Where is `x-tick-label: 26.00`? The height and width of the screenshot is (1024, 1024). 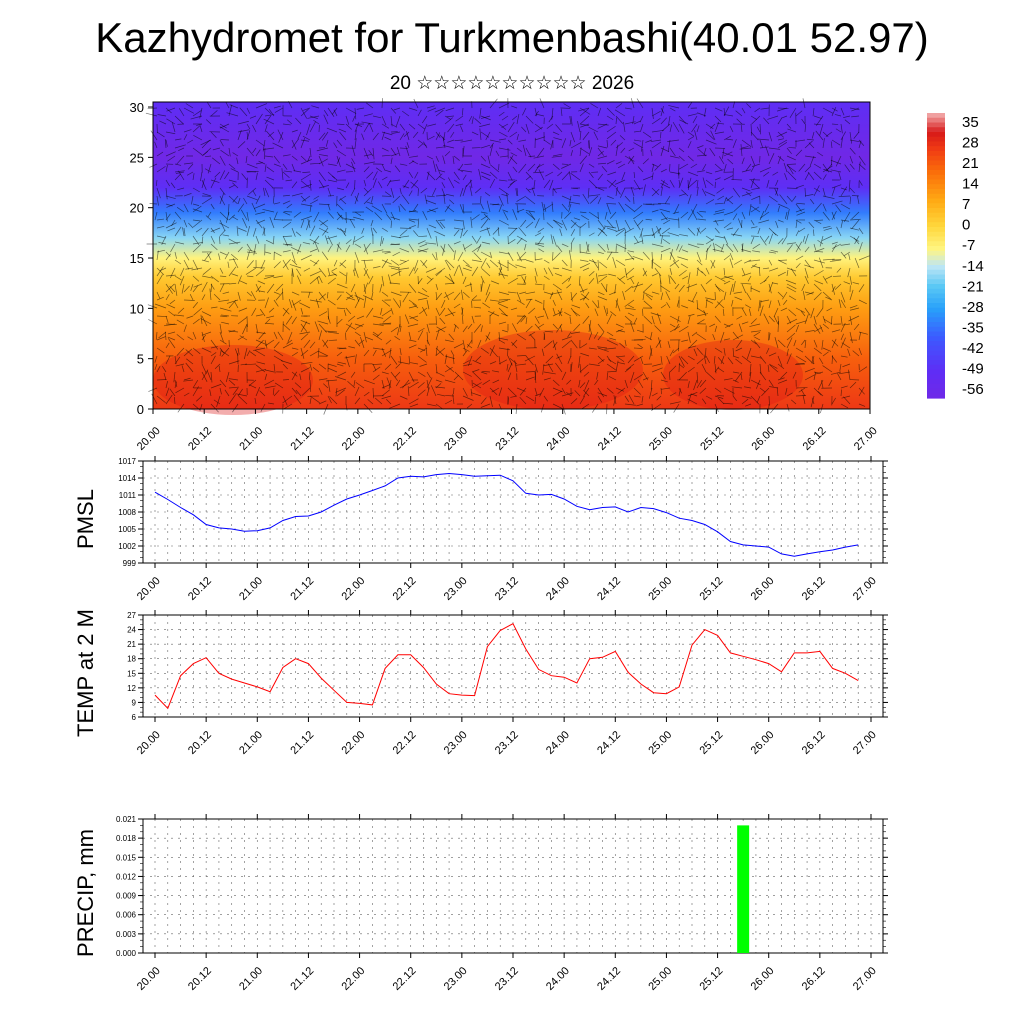
x-tick-label: 26.00 is located at coordinates (763, 589).